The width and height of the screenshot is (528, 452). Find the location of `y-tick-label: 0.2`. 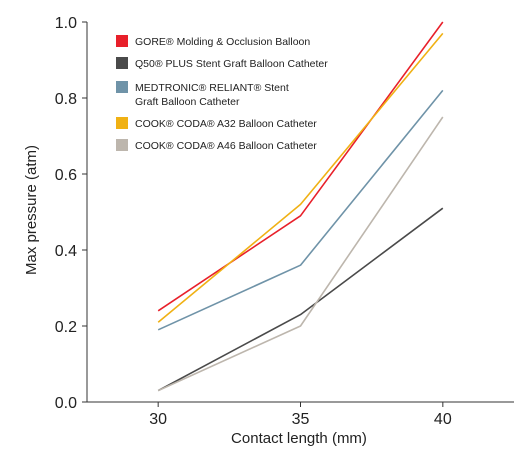

y-tick-label: 0.2 is located at coordinates (66, 327).